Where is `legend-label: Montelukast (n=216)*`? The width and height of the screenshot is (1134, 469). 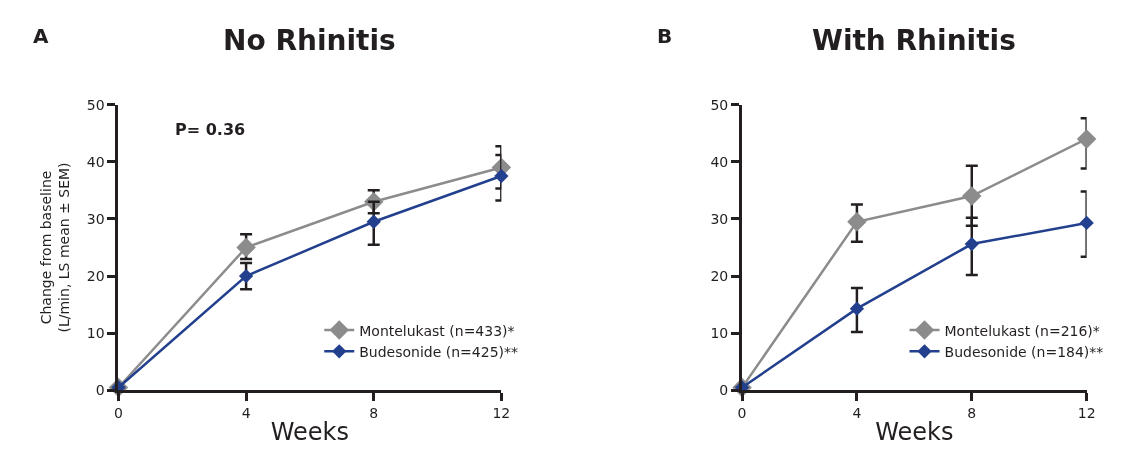
legend-label: Montelukast (n=216)* is located at coordinates (1022, 330).